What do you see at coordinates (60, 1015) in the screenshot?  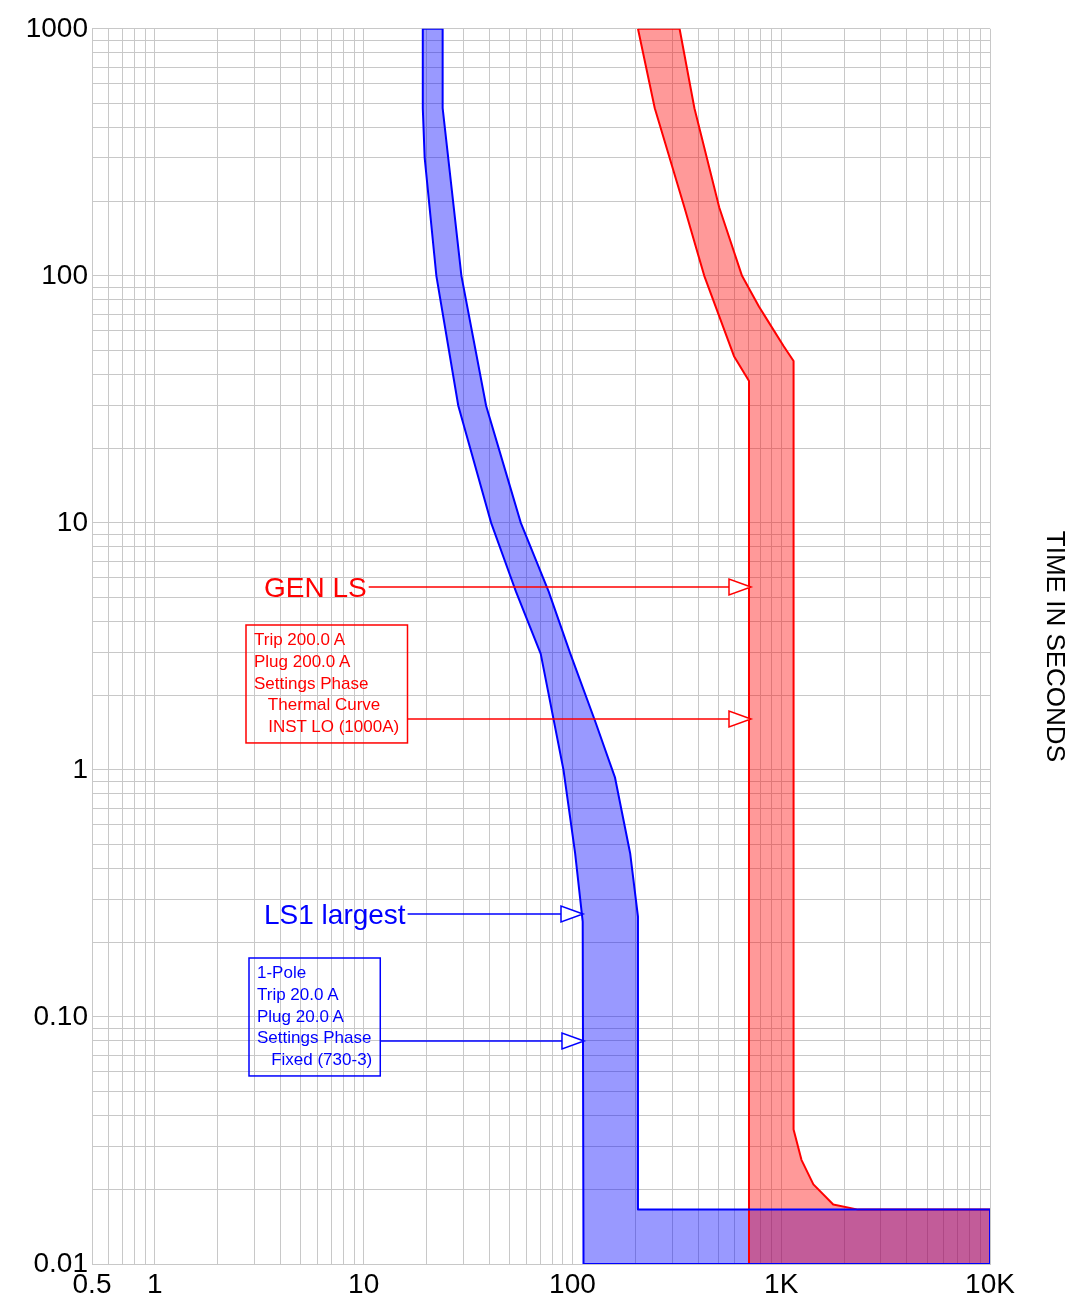 I see `y-tick-label: 0.10` at bounding box center [60, 1015].